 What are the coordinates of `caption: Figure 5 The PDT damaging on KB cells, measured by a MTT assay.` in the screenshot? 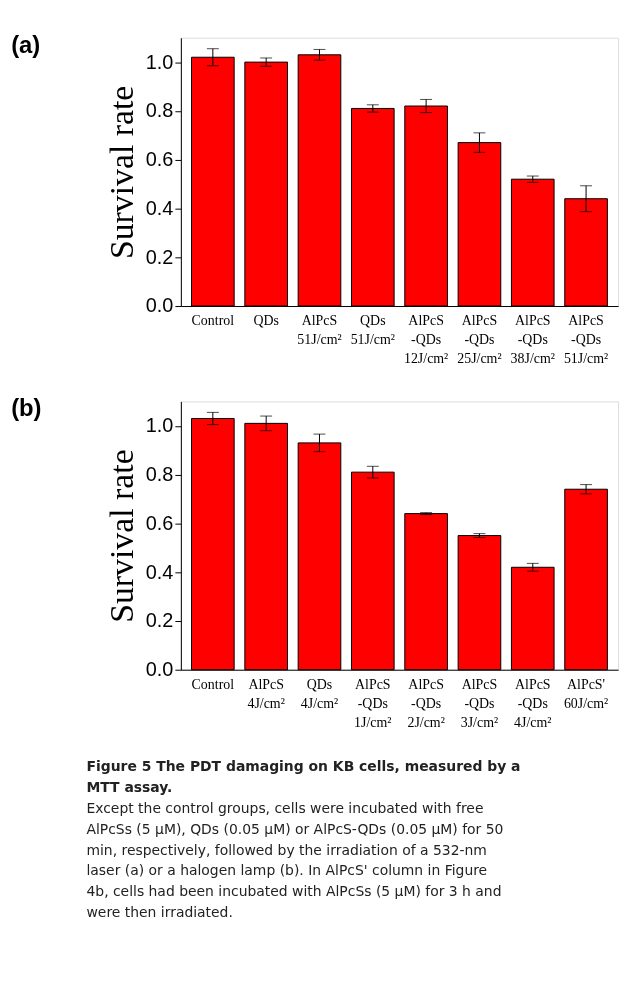 It's located at (303, 776).